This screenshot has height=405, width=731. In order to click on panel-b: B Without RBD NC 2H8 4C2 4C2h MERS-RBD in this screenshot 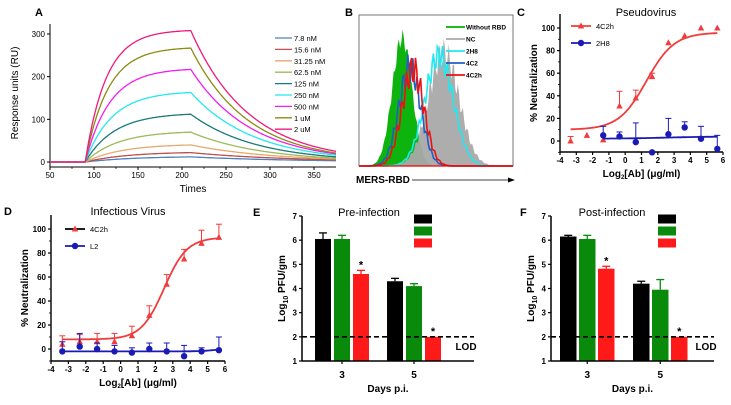, I will do `click(430, 96)`.